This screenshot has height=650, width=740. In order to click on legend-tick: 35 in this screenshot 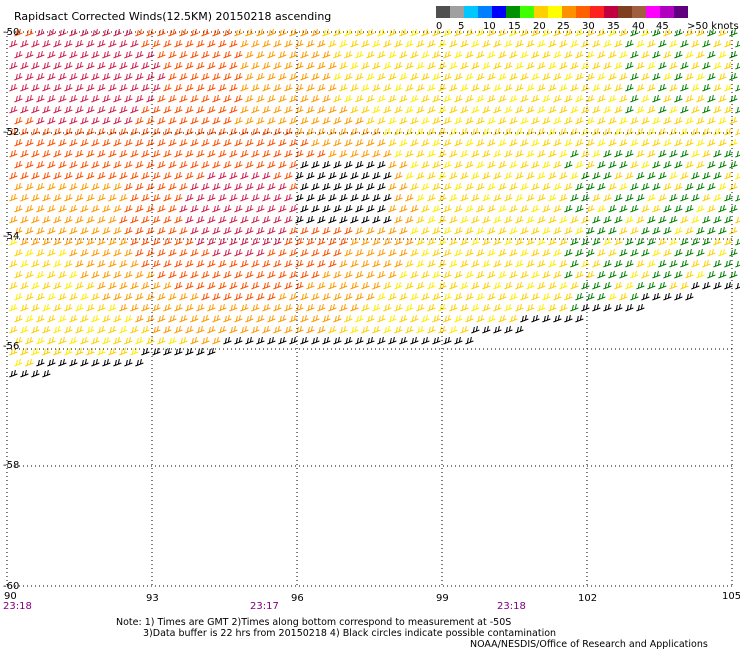, I will do `click(613, 26)`.